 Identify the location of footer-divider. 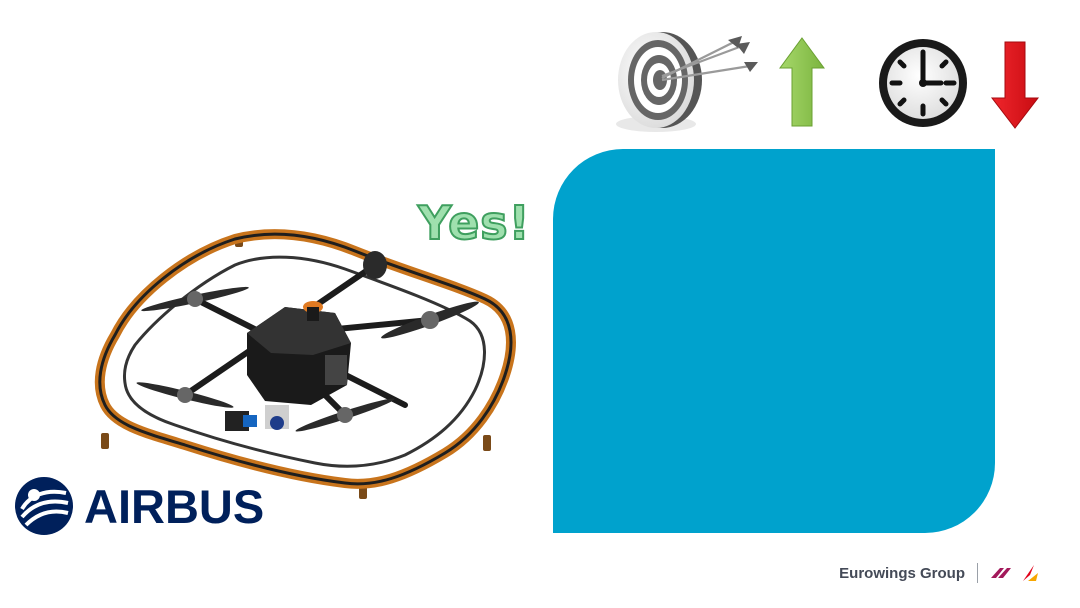
(977, 573).